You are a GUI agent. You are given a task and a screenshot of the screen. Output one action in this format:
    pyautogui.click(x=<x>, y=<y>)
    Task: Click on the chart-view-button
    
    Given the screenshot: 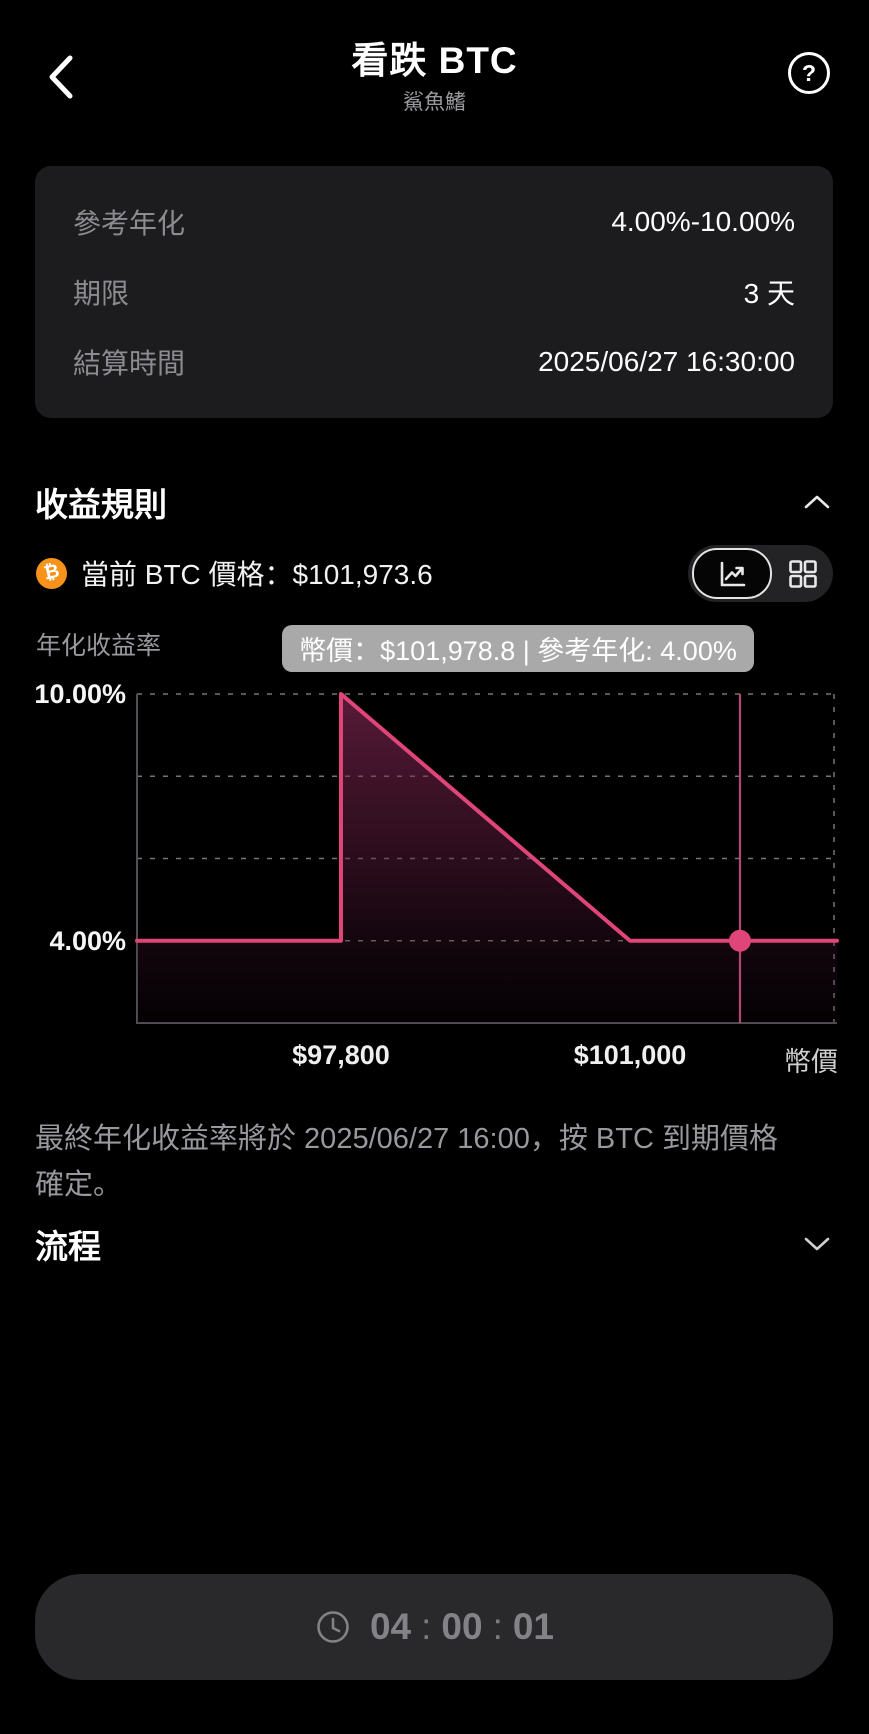 What is the action you would take?
    pyautogui.click(x=732, y=573)
    